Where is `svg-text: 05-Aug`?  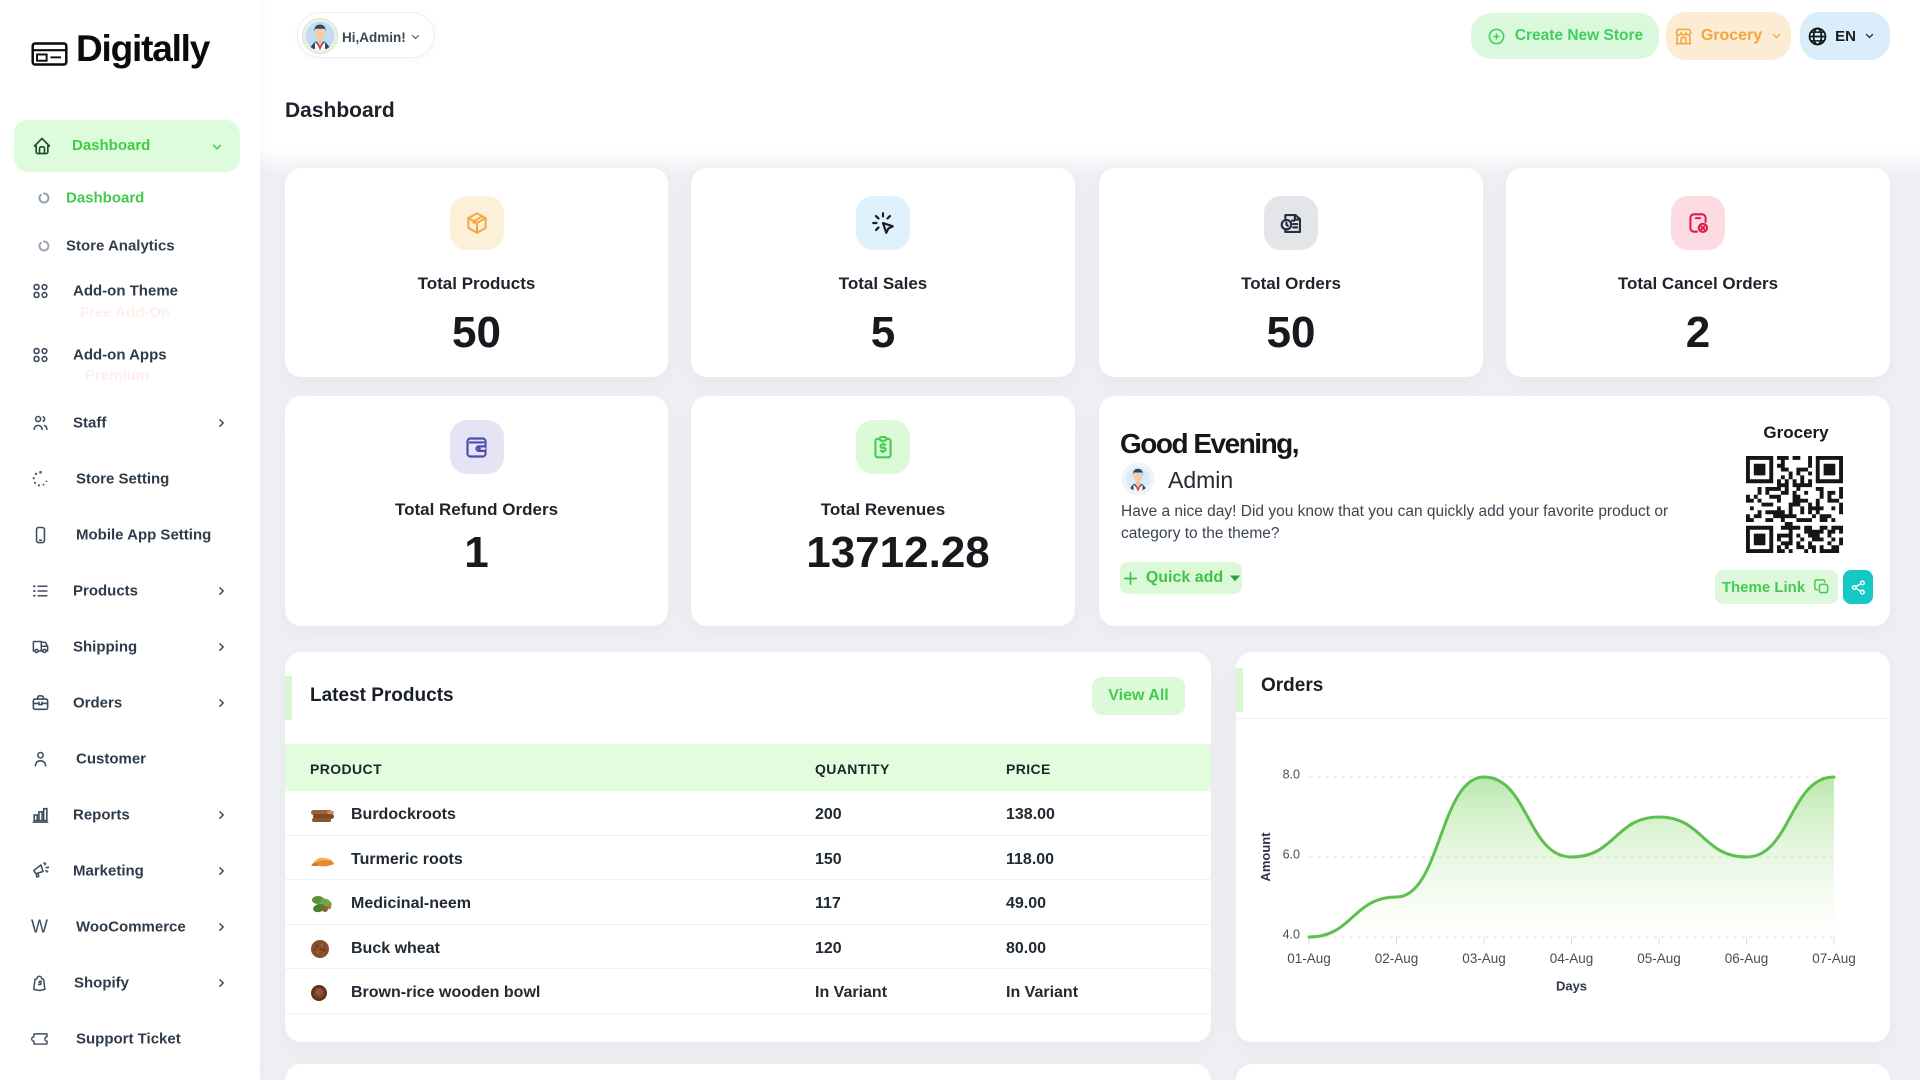 svg-text: 05-Aug is located at coordinates (1659, 958).